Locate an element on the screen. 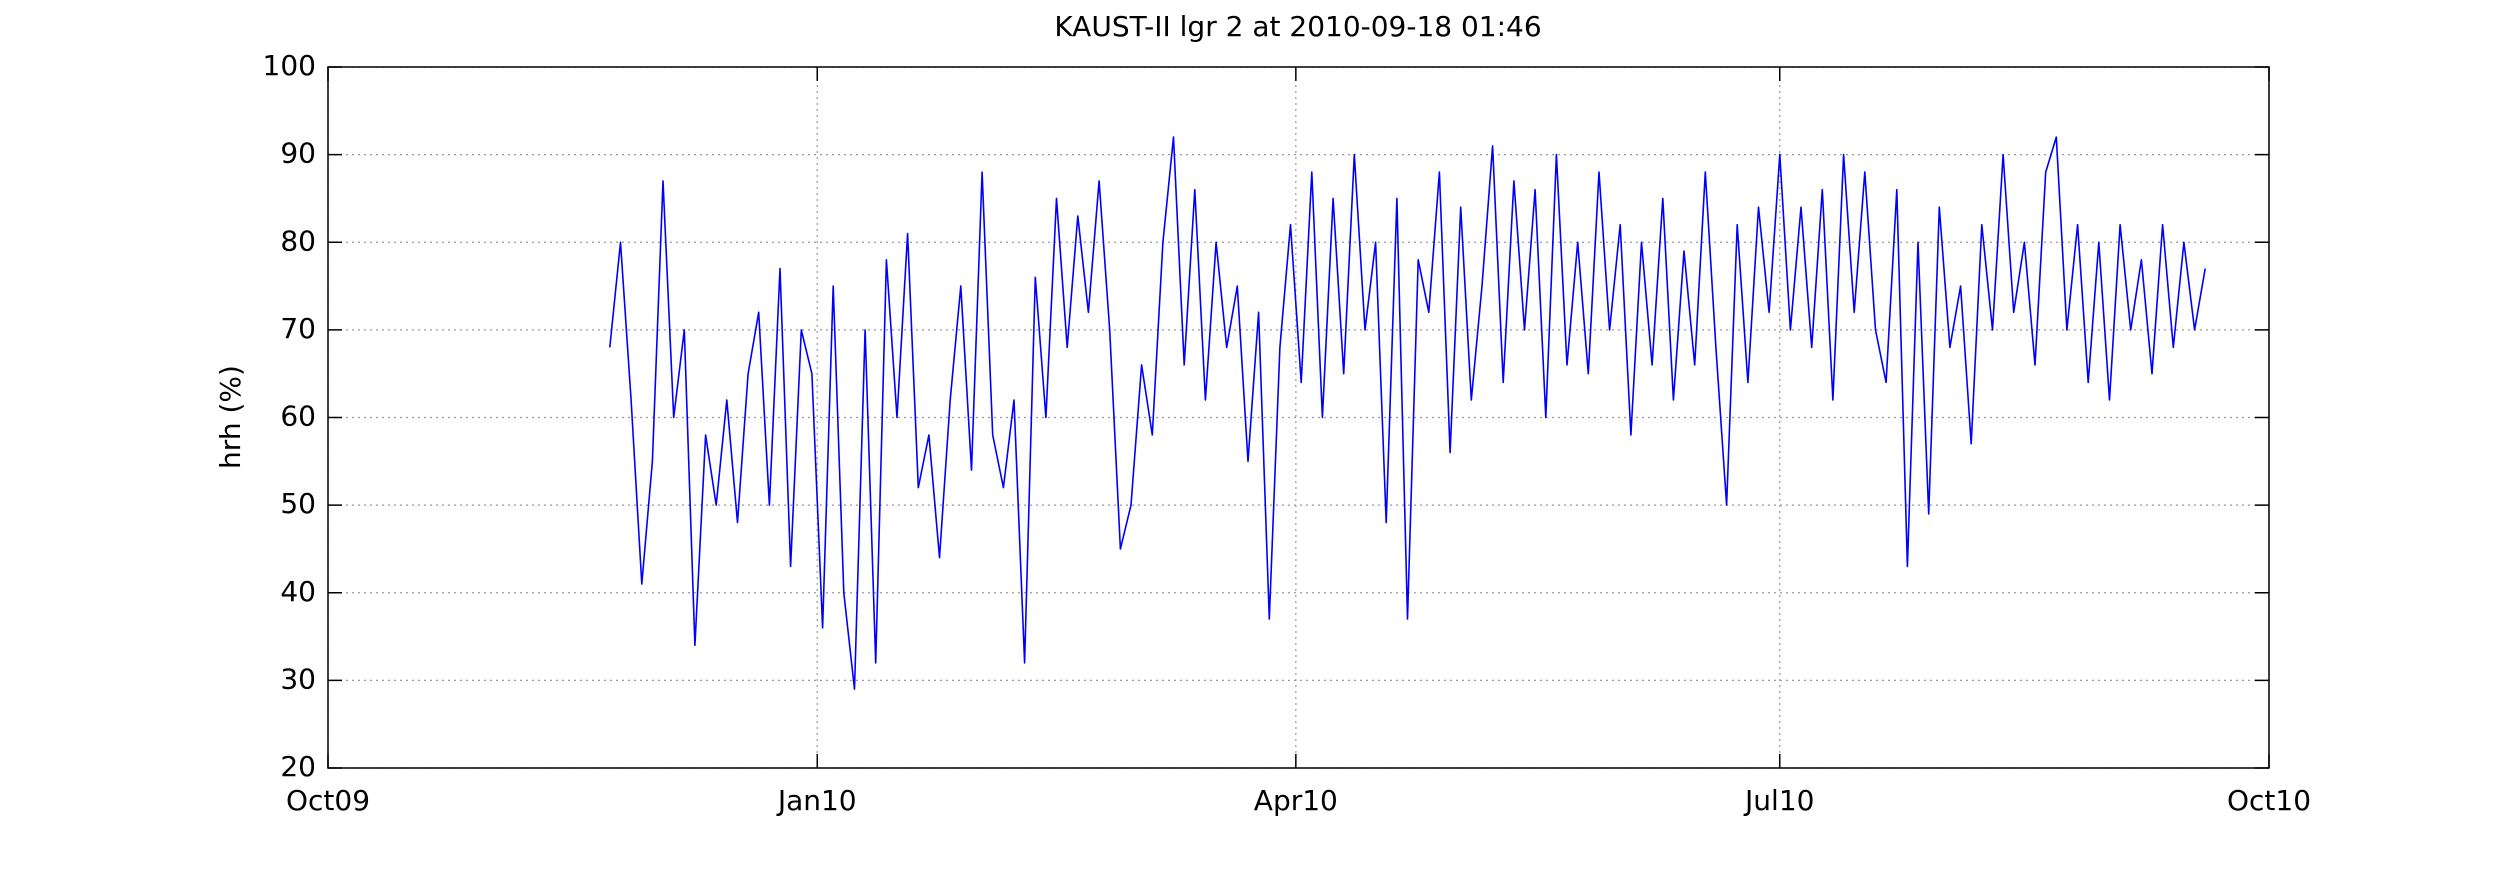 This screenshot has height=875, width=2500. y-tick-label: 20 is located at coordinates (298, 766).